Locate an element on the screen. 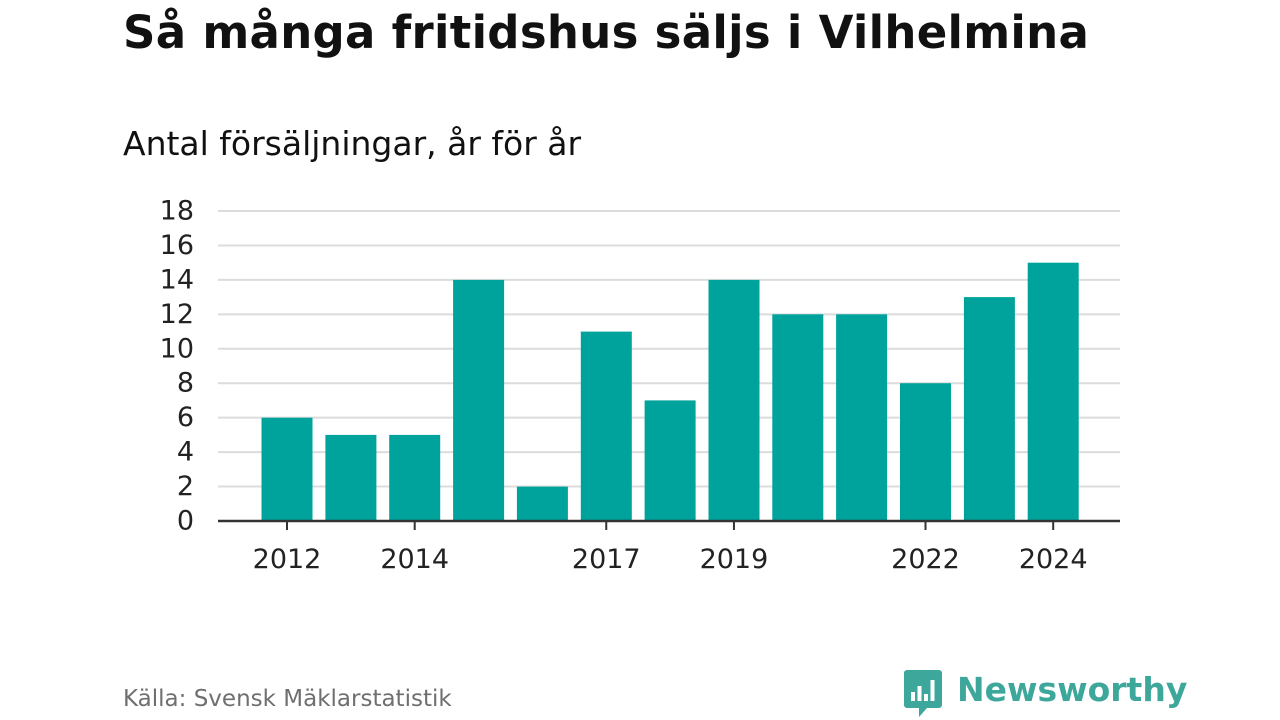 This screenshot has width=1280, height=720. y-tick-label: 2 is located at coordinates (185, 486).